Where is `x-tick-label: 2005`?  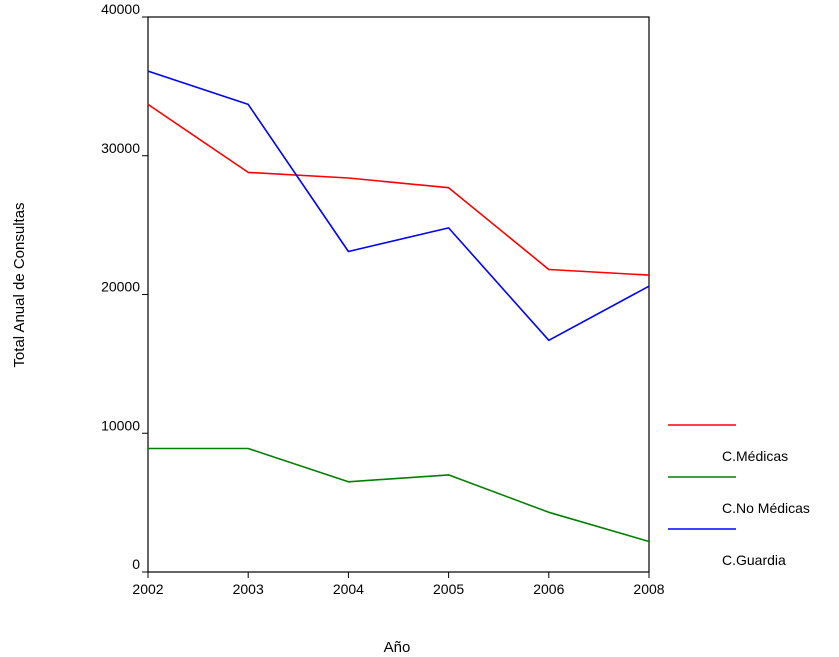 x-tick-label: 2005 is located at coordinates (448, 589).